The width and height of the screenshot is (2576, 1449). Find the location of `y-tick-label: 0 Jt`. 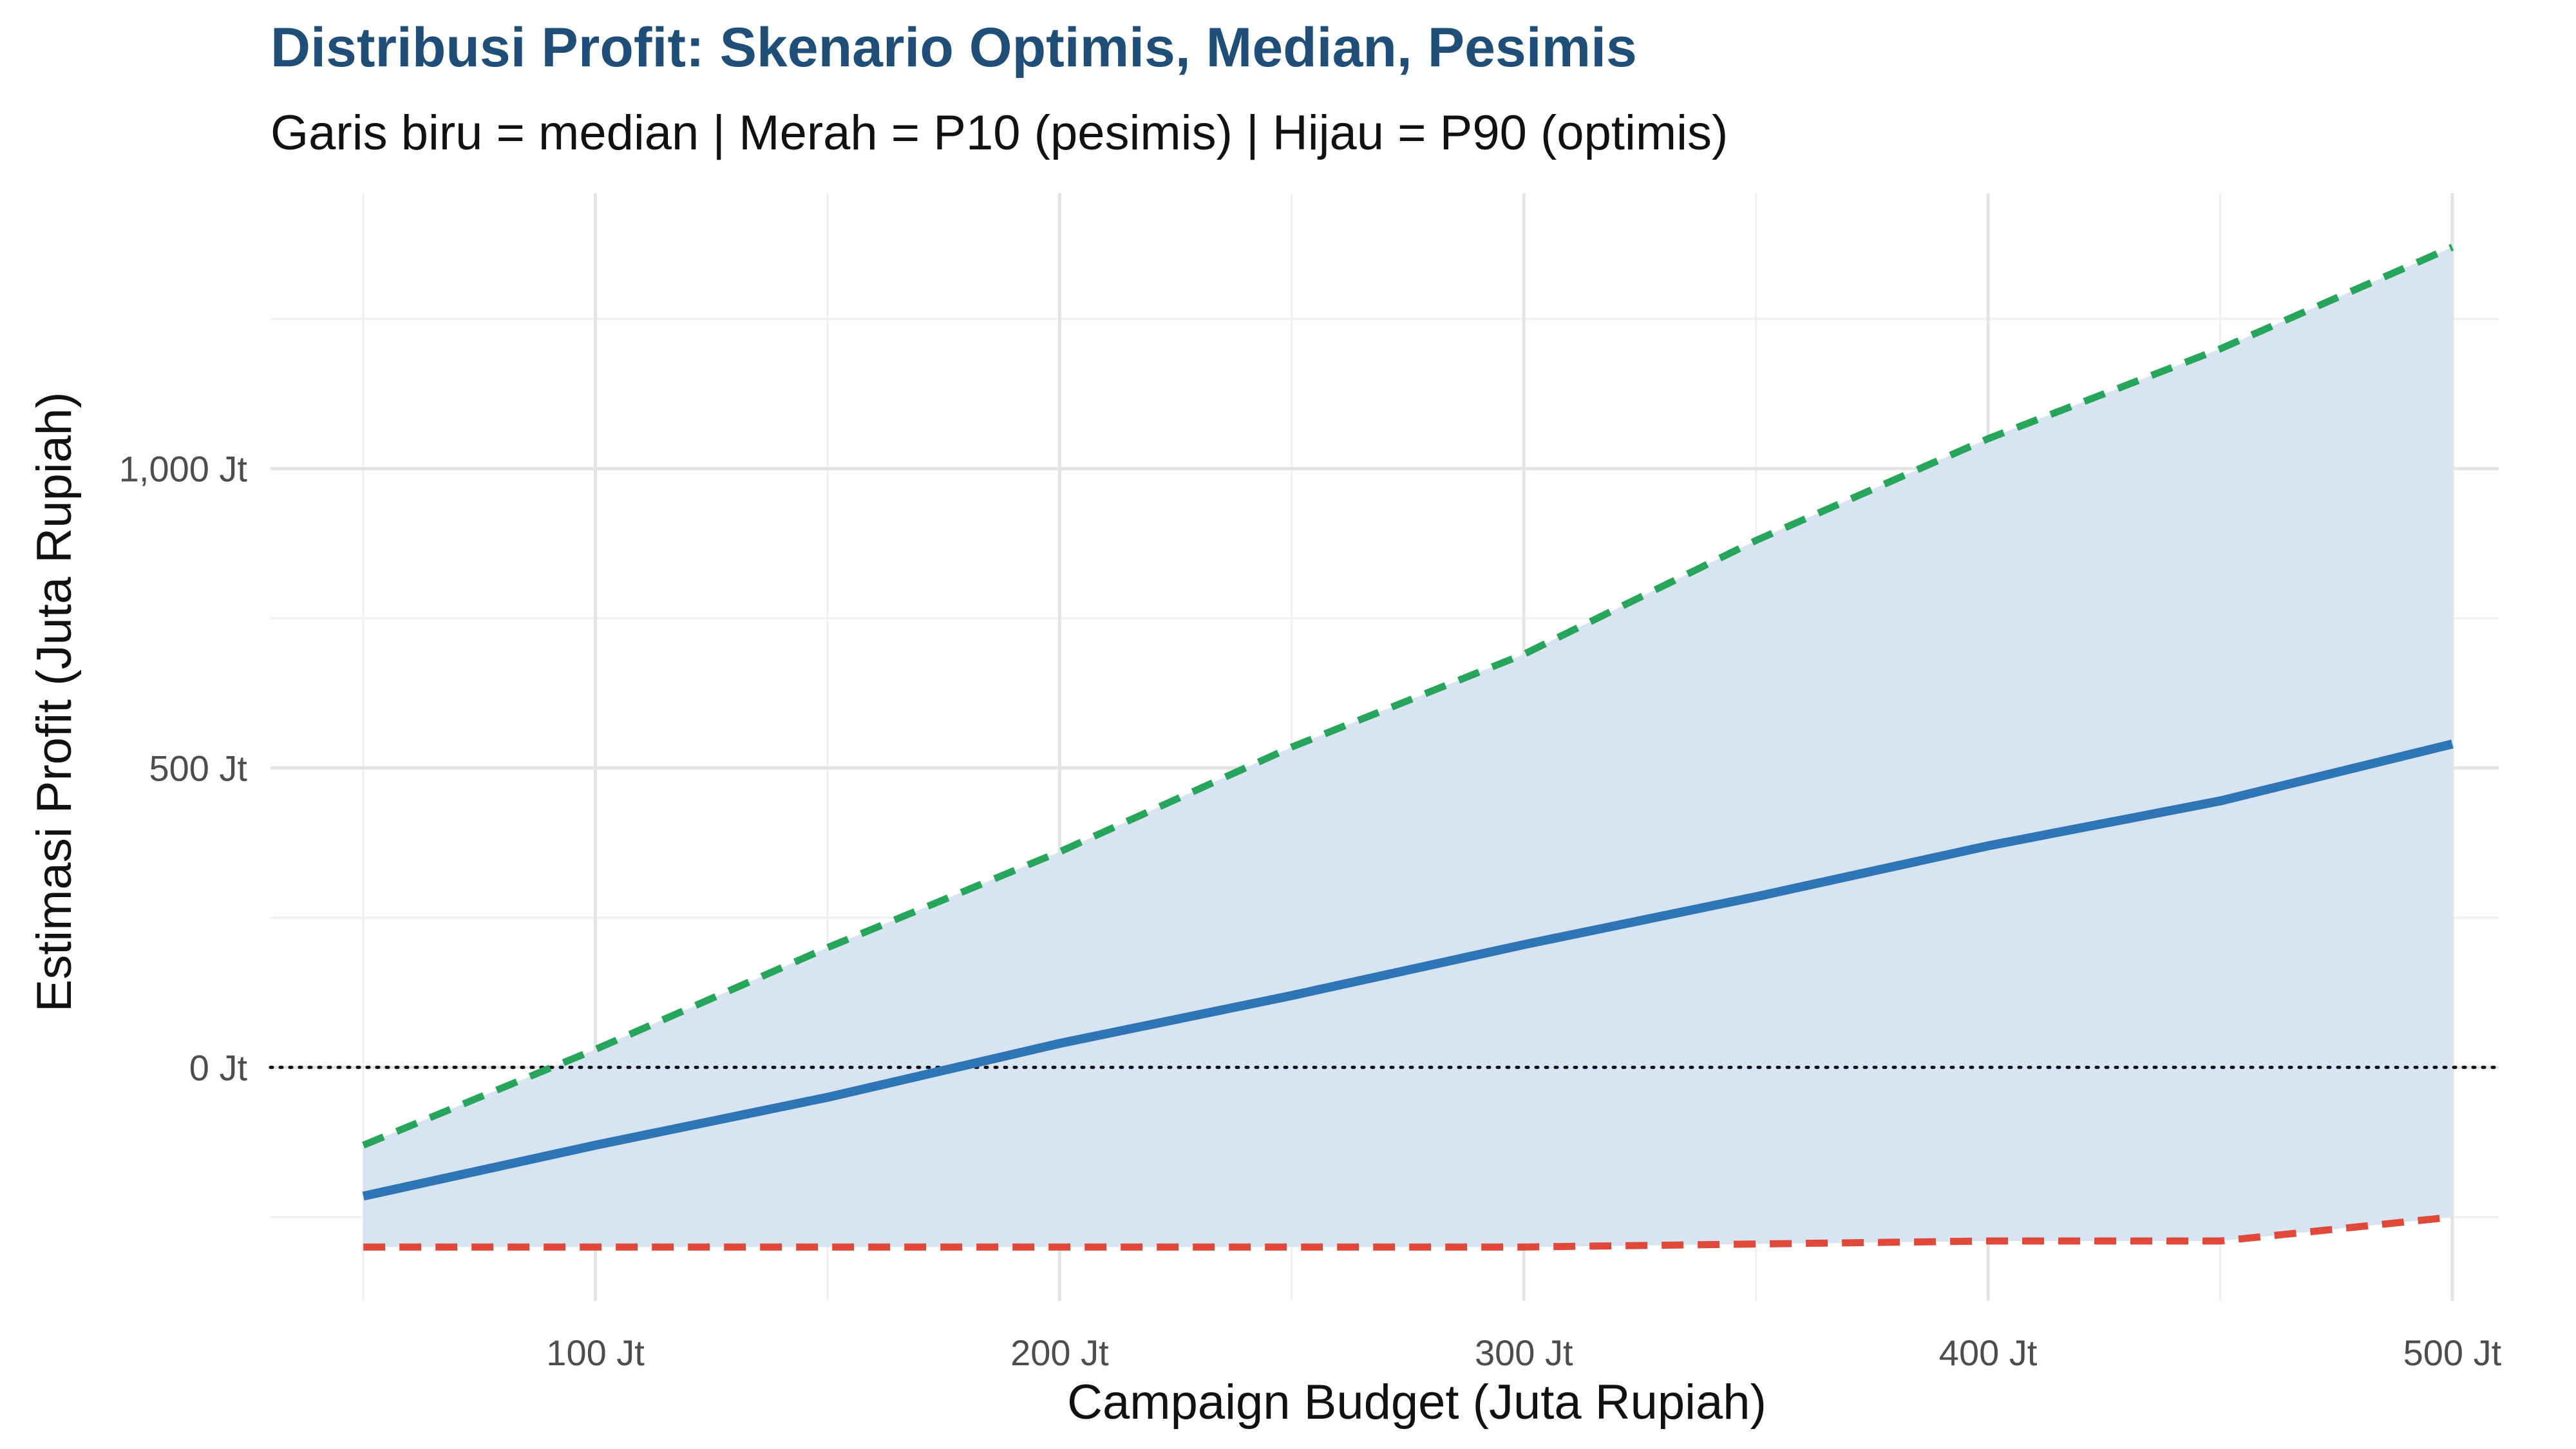

y-tick-label: 0 Jt is located at coordinates (218, 1067).